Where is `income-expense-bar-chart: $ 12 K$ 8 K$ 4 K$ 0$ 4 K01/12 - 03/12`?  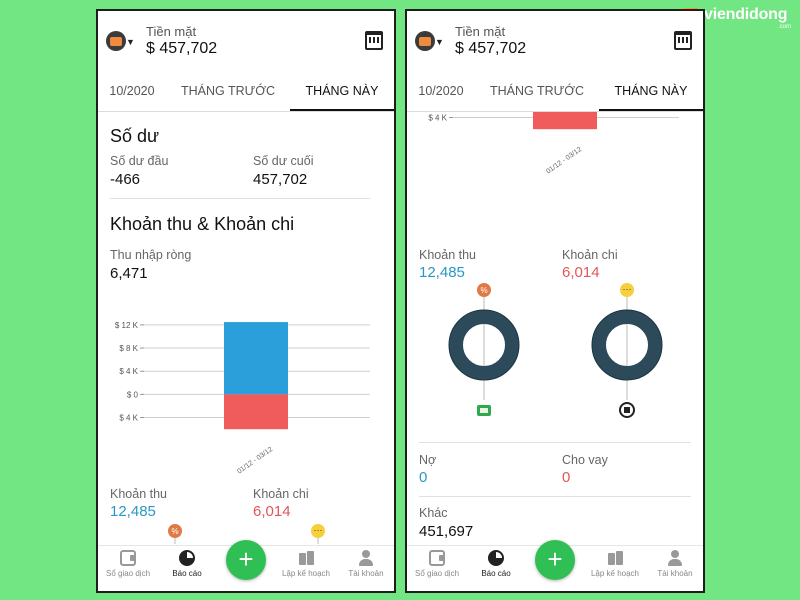 income-expense-bar-chart: $ 12 K$ 8 K$ 4 K$ 0$ 4 K01/12 - 03/12 is located at coordinates (553, 143).